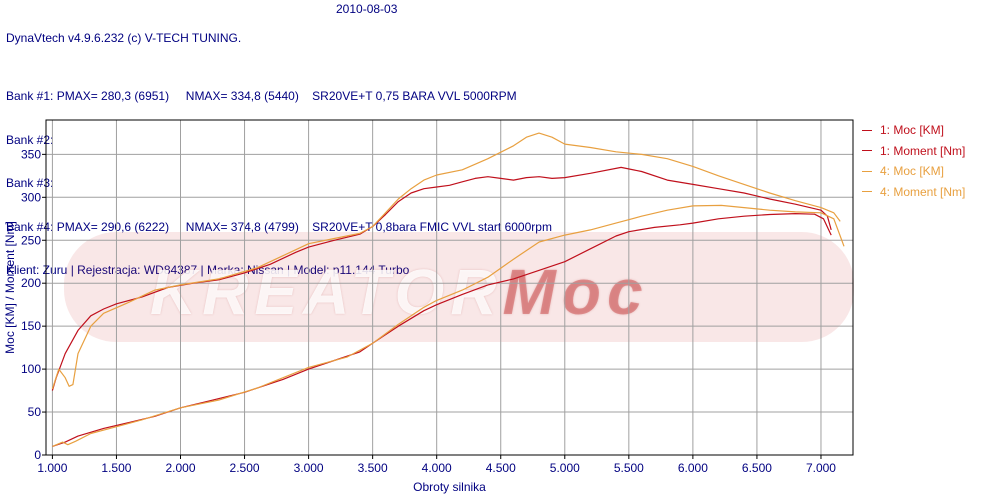 This screenshot has width=1008, height=495. What do you see at coordinates (373, 468) in the screenshot?
I see `x-tick-label: 3.500` at bounding box center [373, 468].